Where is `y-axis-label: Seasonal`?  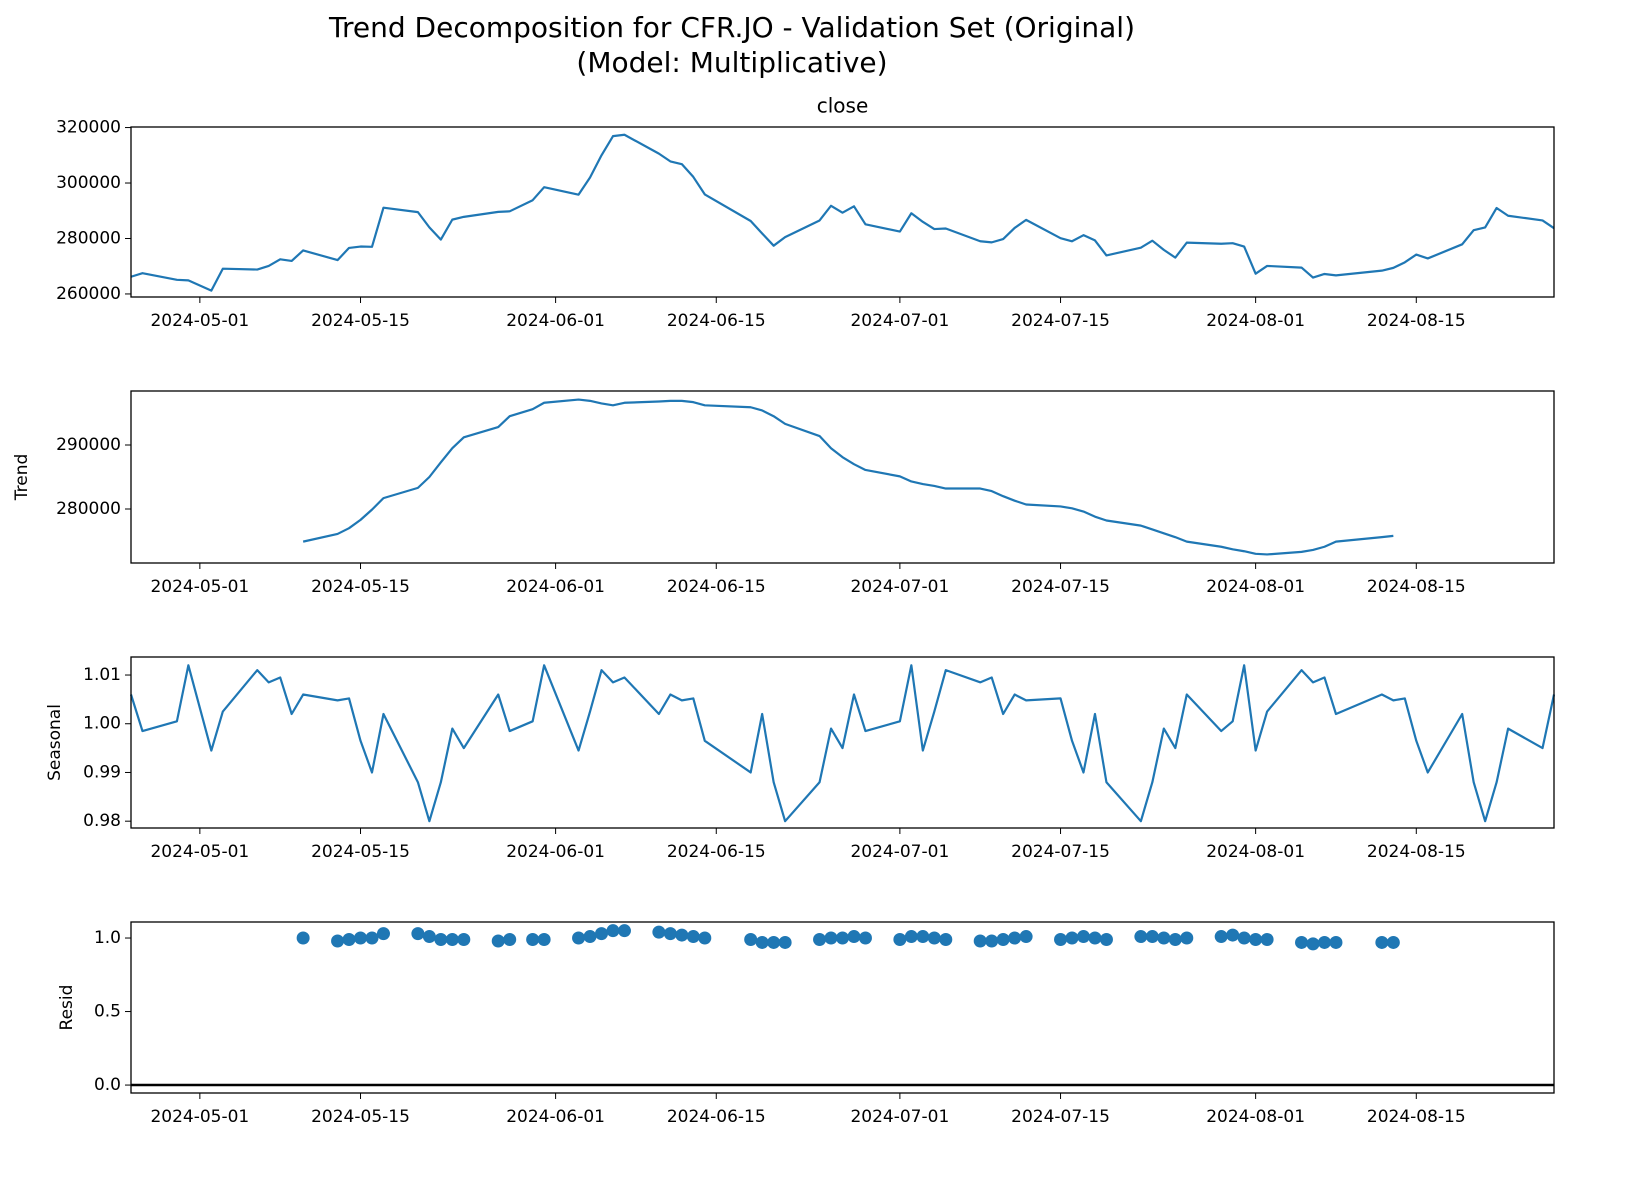 y-axis-label: Seasonal is located at coordinates (55, 742).